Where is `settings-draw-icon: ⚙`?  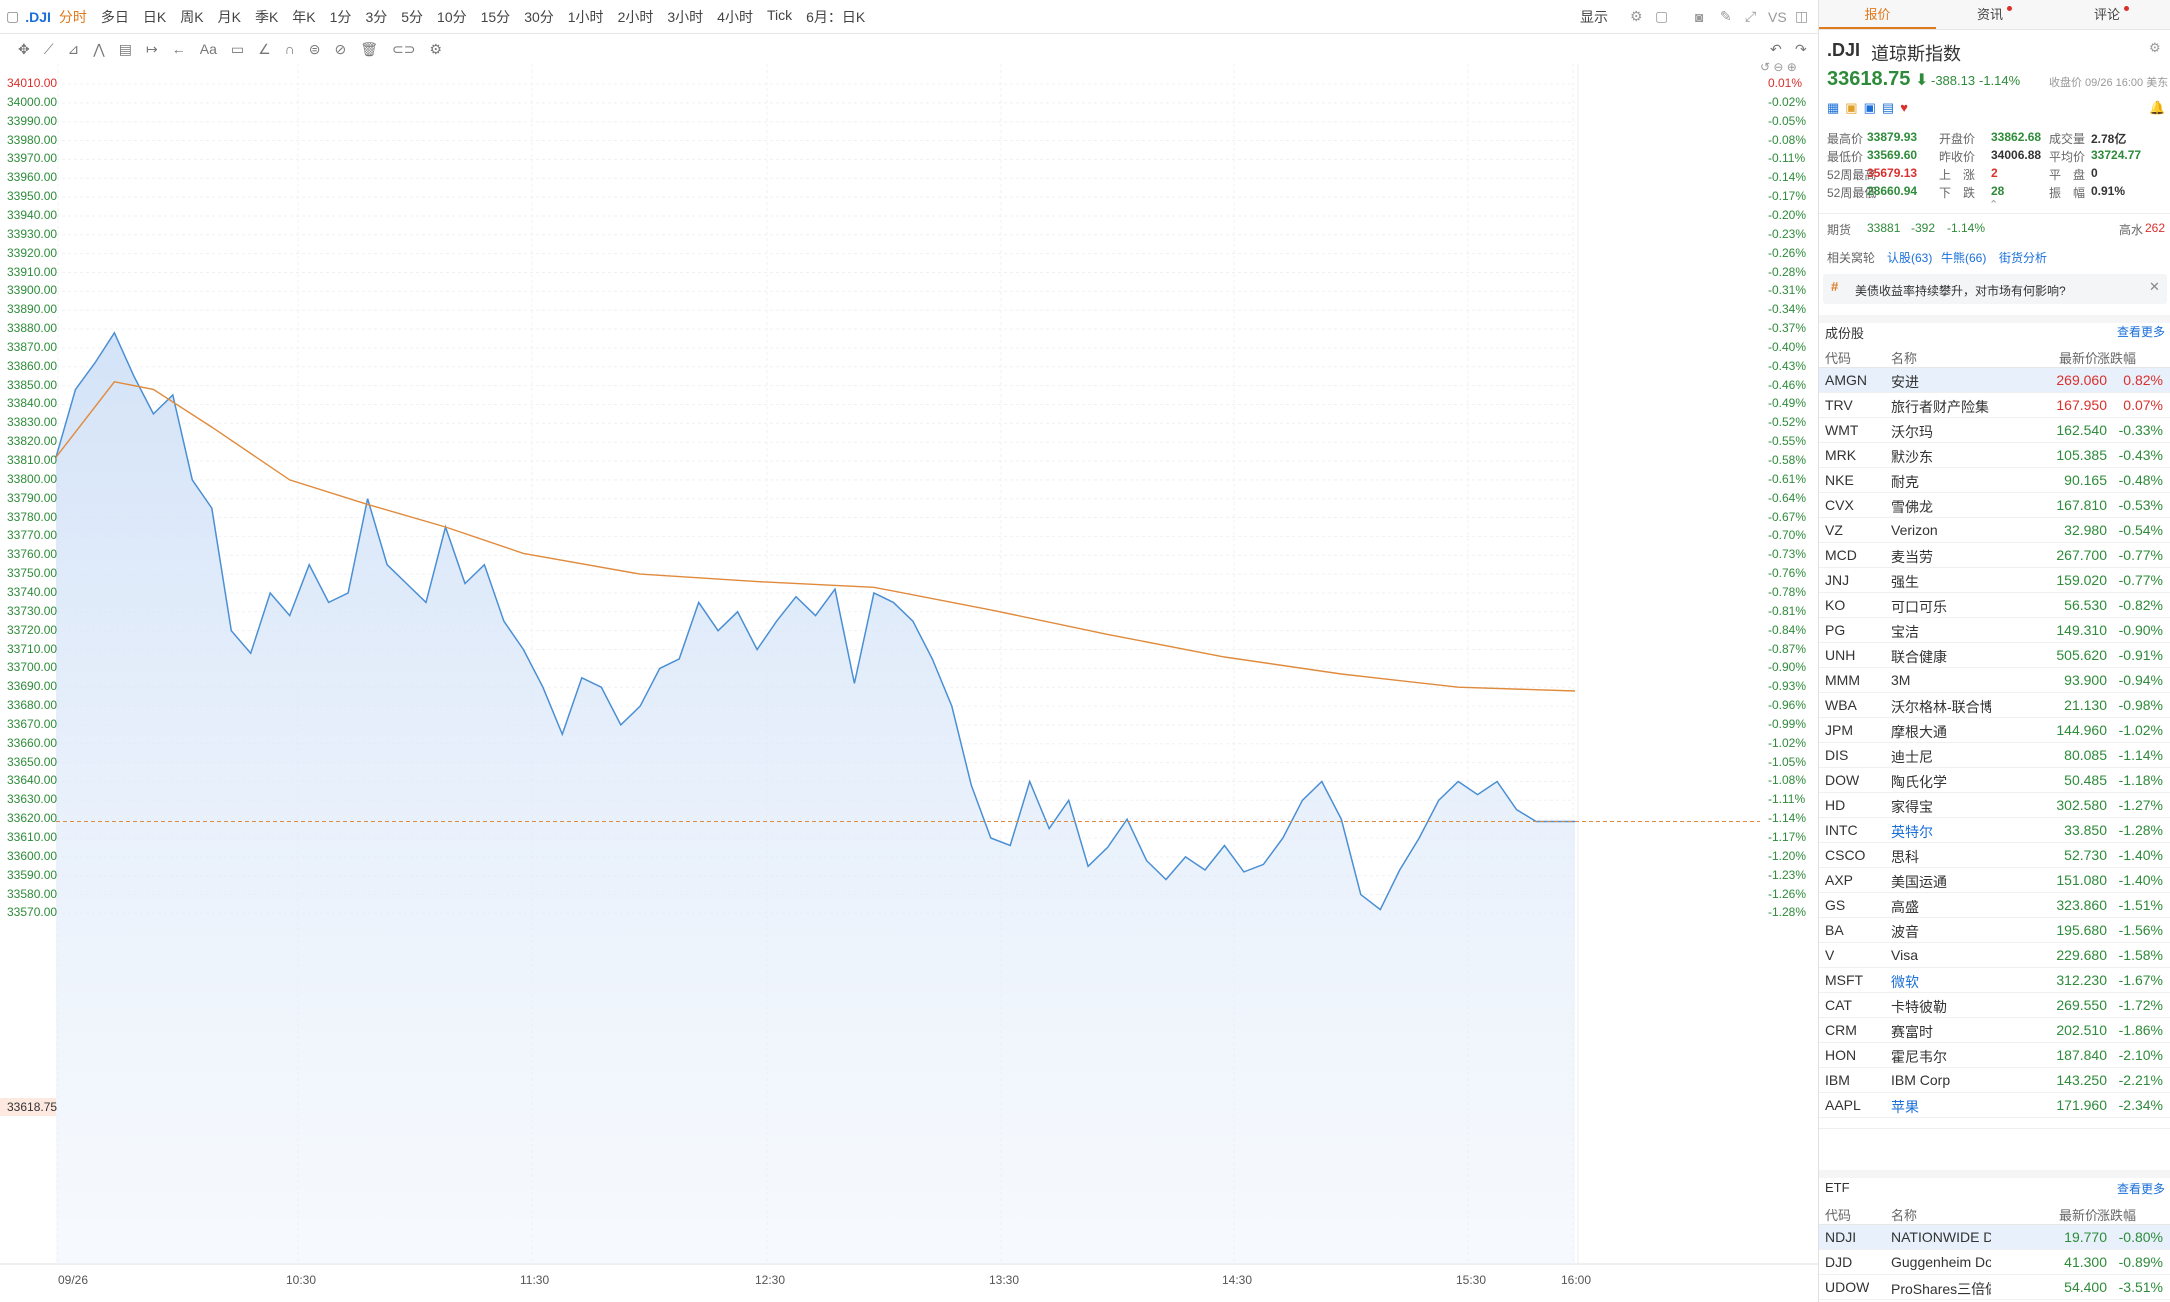 settings-draw-icon: ⚙ is located at coordinates (435, 48).